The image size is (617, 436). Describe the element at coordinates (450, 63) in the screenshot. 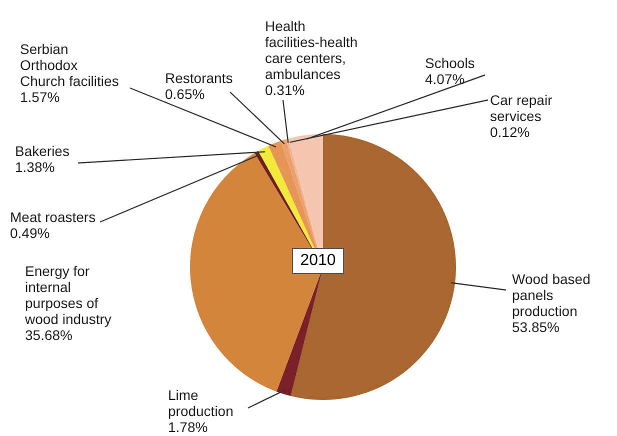

I see `slice-label: Schools` at that location.